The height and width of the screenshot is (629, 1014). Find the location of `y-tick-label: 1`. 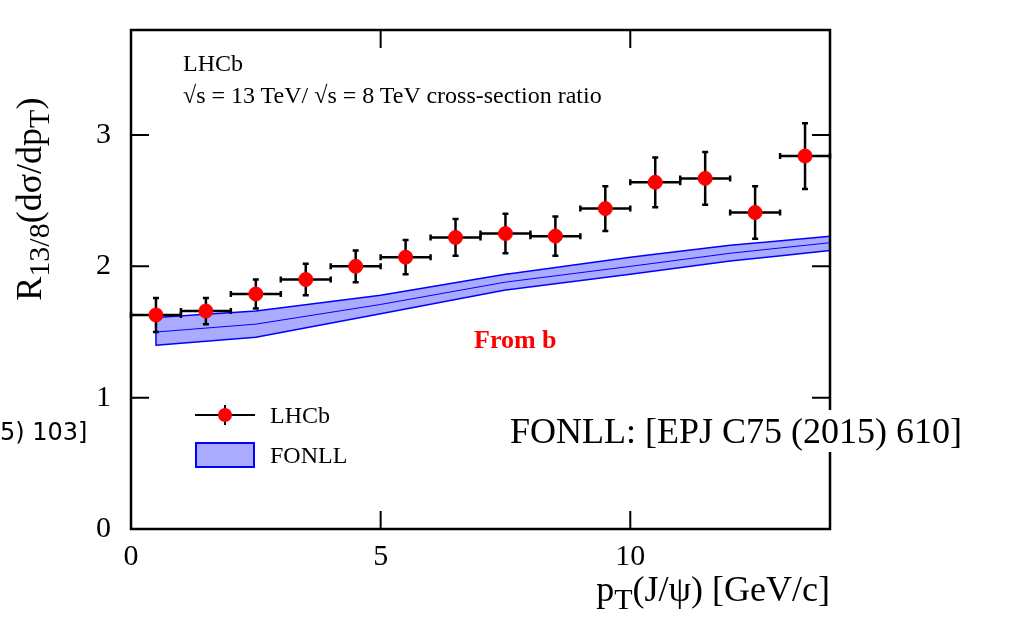

y-tick-label: 1 is located at coordinates (103, 395).